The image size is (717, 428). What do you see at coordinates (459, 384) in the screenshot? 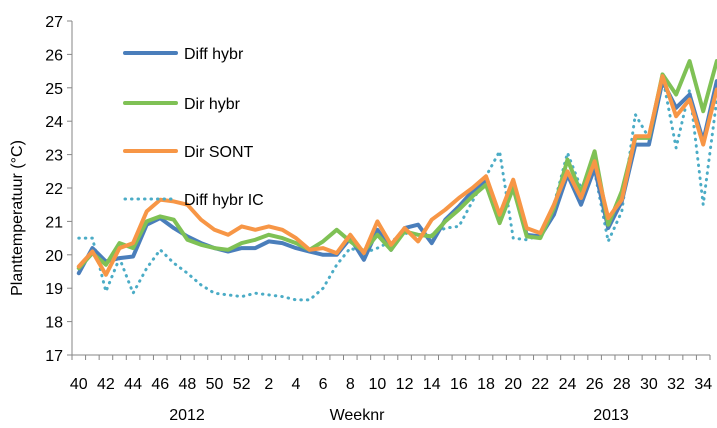
I see `x-tick-label: 16` at bounding box center [459, 384].